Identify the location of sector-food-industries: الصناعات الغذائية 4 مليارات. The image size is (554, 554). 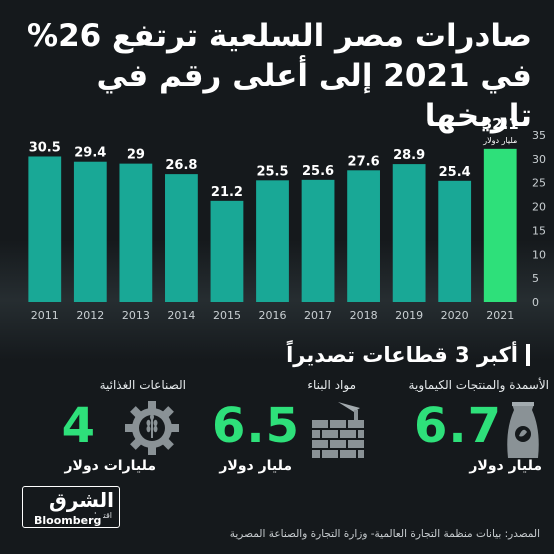
(103, 428).